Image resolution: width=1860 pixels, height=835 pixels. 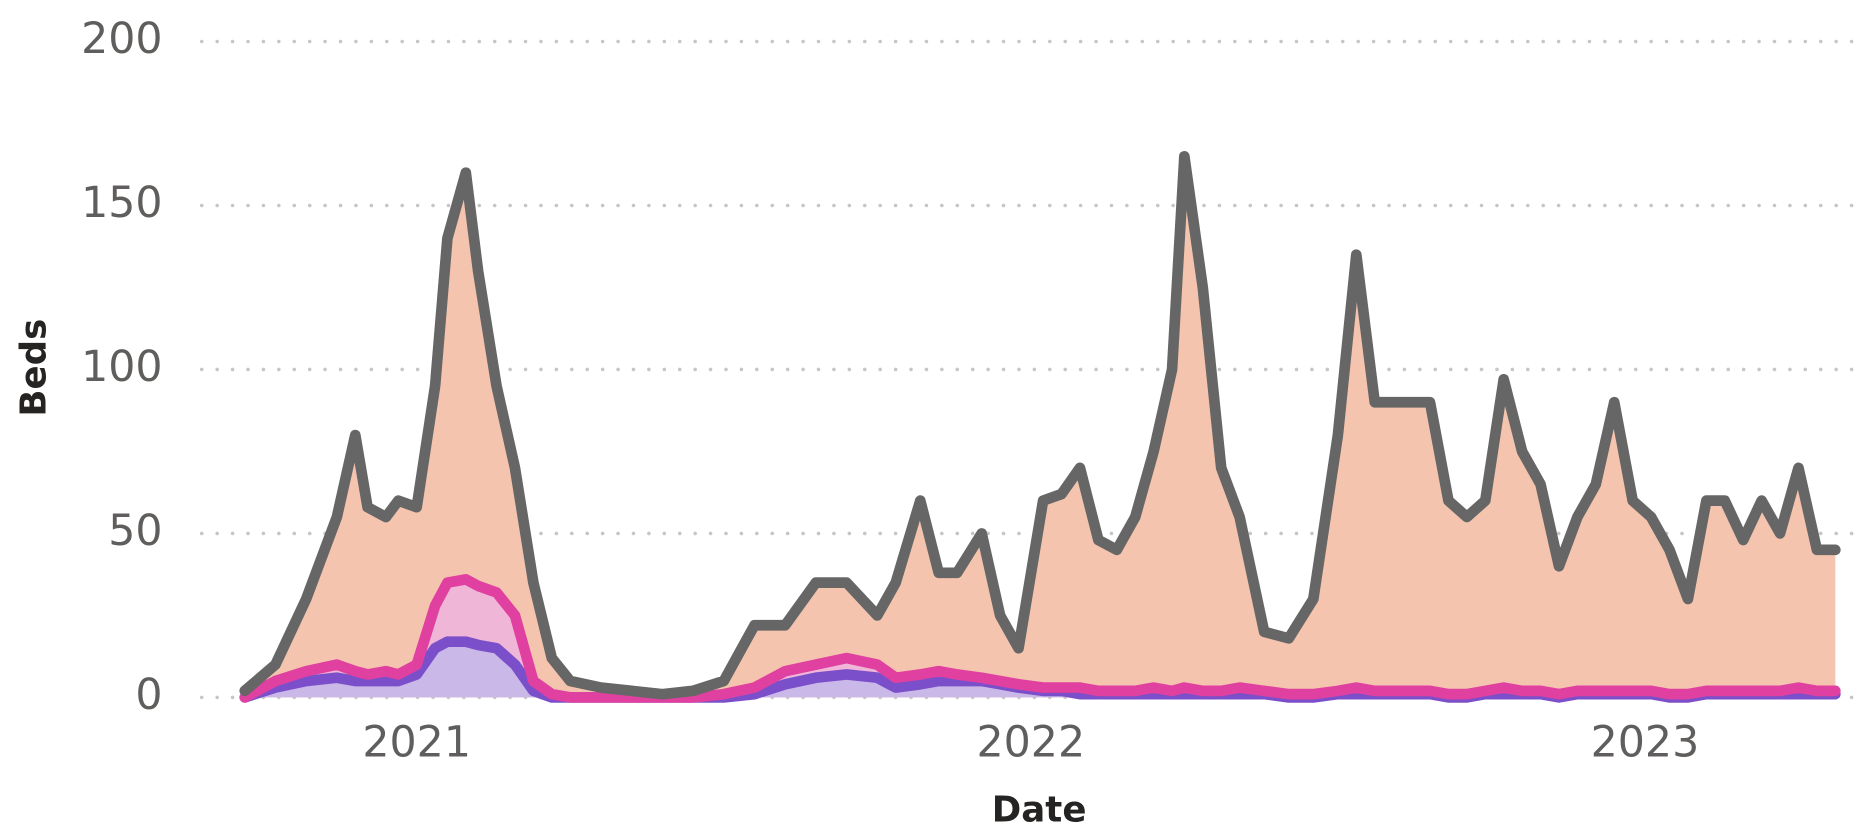 I want to click on y-tick-label: 0, so click(x=148, y=695).